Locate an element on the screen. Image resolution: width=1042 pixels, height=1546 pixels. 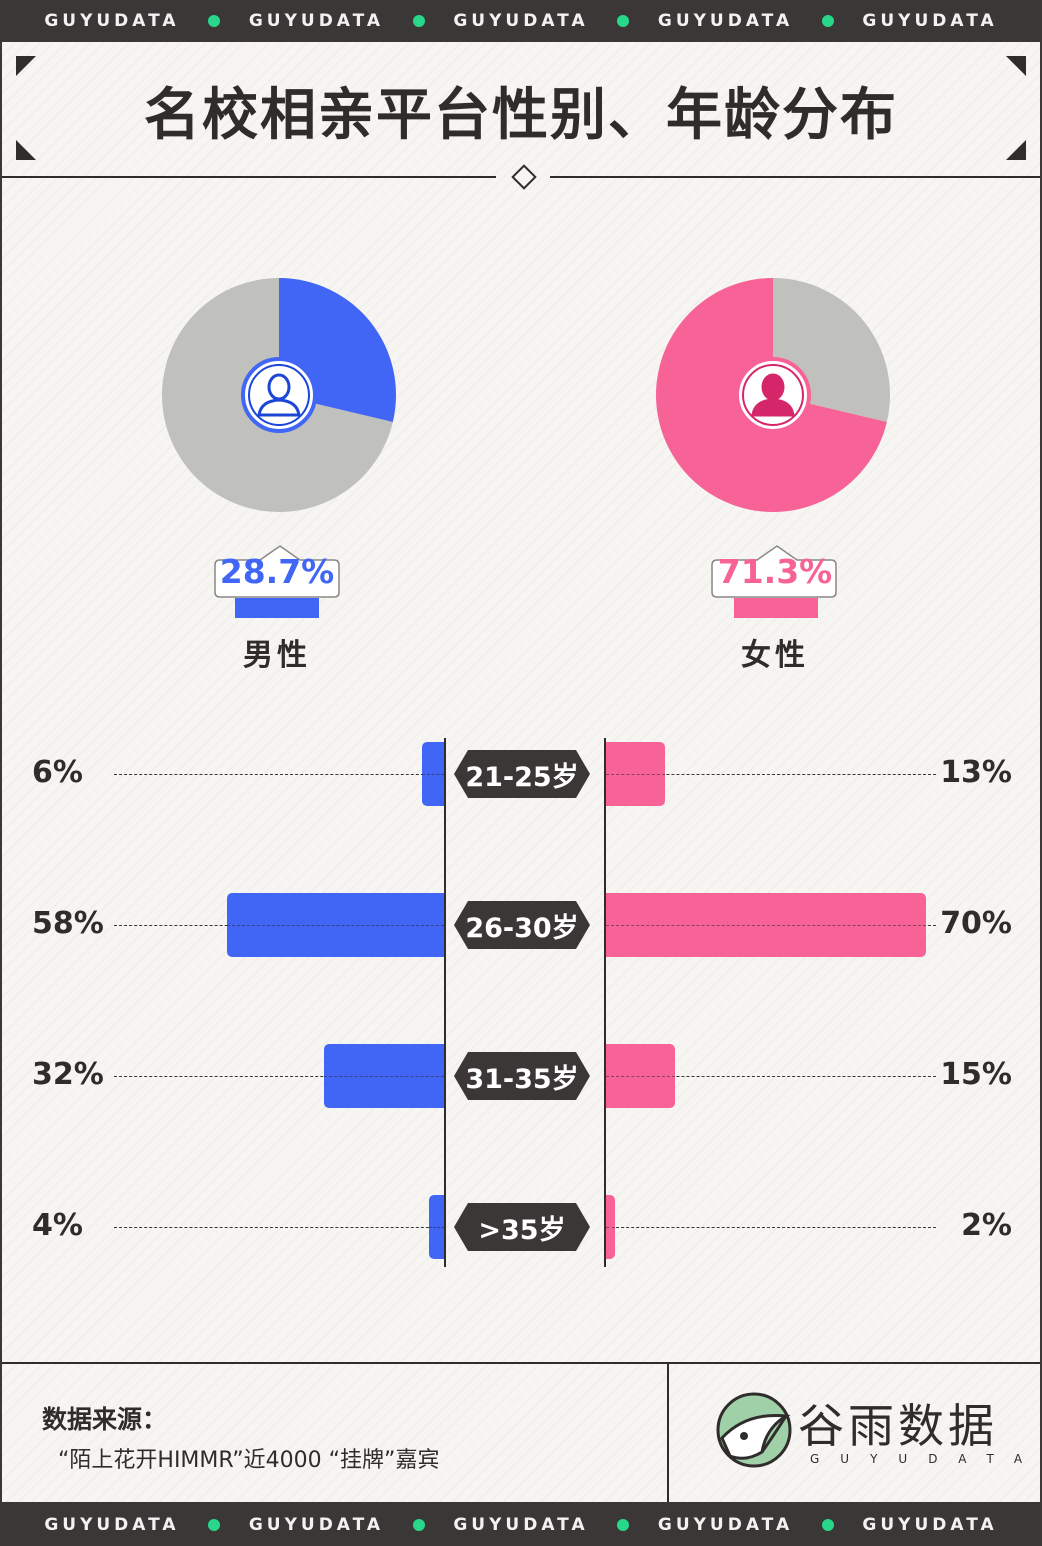
age-group-tag: 21-25岁 is located at coordinates (522, 774).